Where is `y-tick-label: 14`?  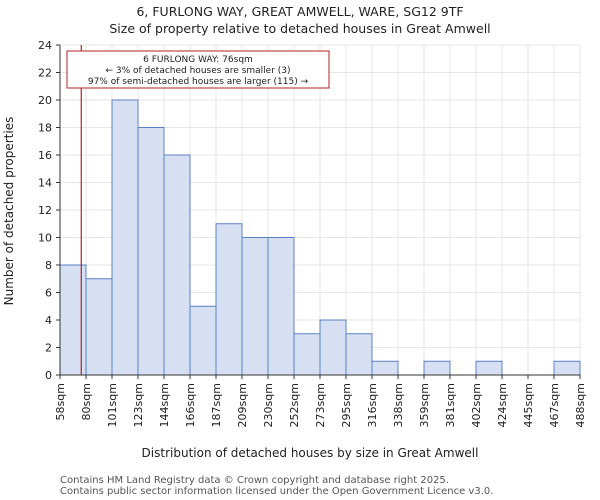
y-tick-label: 14 is located at coordinates (45, 183).